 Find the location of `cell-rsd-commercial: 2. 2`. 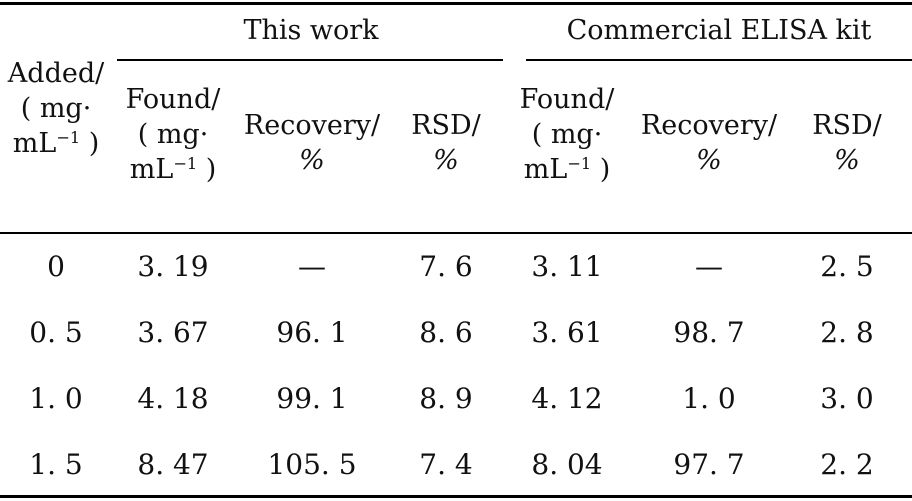

cell-rsd-commercial: 2. 2 is located at coordinates (847, 464).